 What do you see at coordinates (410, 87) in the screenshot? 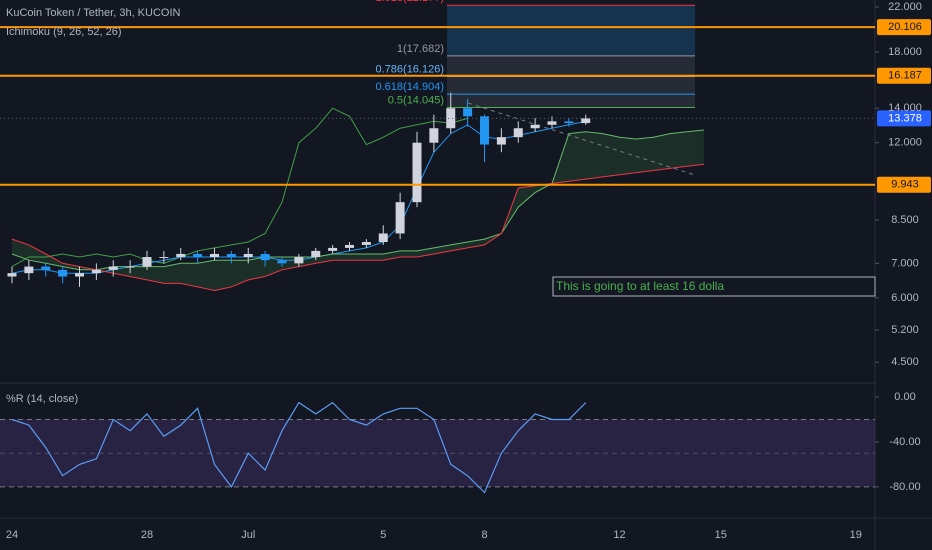
I see `fib-label: 0.618(14.904)` at bounding box center [410, 87].